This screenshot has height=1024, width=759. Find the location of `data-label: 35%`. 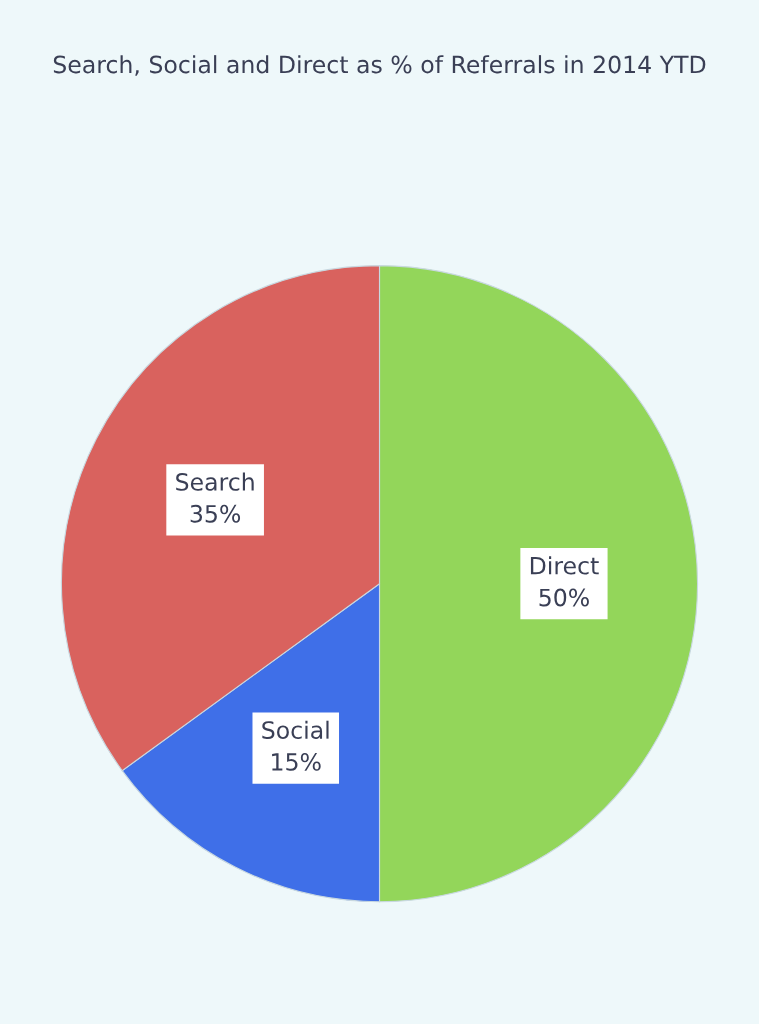

data-label: 35% is located at coordinates (215, 513).